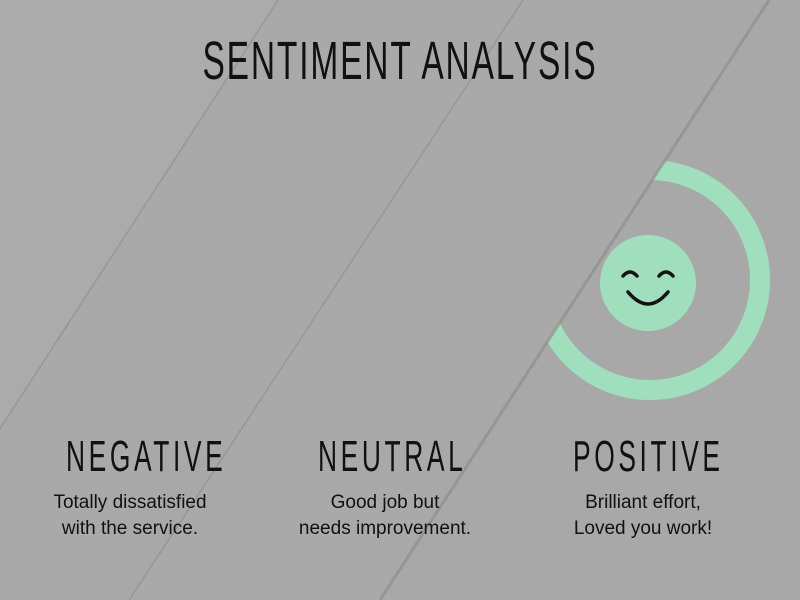 The height and width of the screenshot is (600, 800). What do you see at coordinates (648, 456) in the screenshot?
I see `positive-label: POSITIVE` at bounding box center [648, 456].